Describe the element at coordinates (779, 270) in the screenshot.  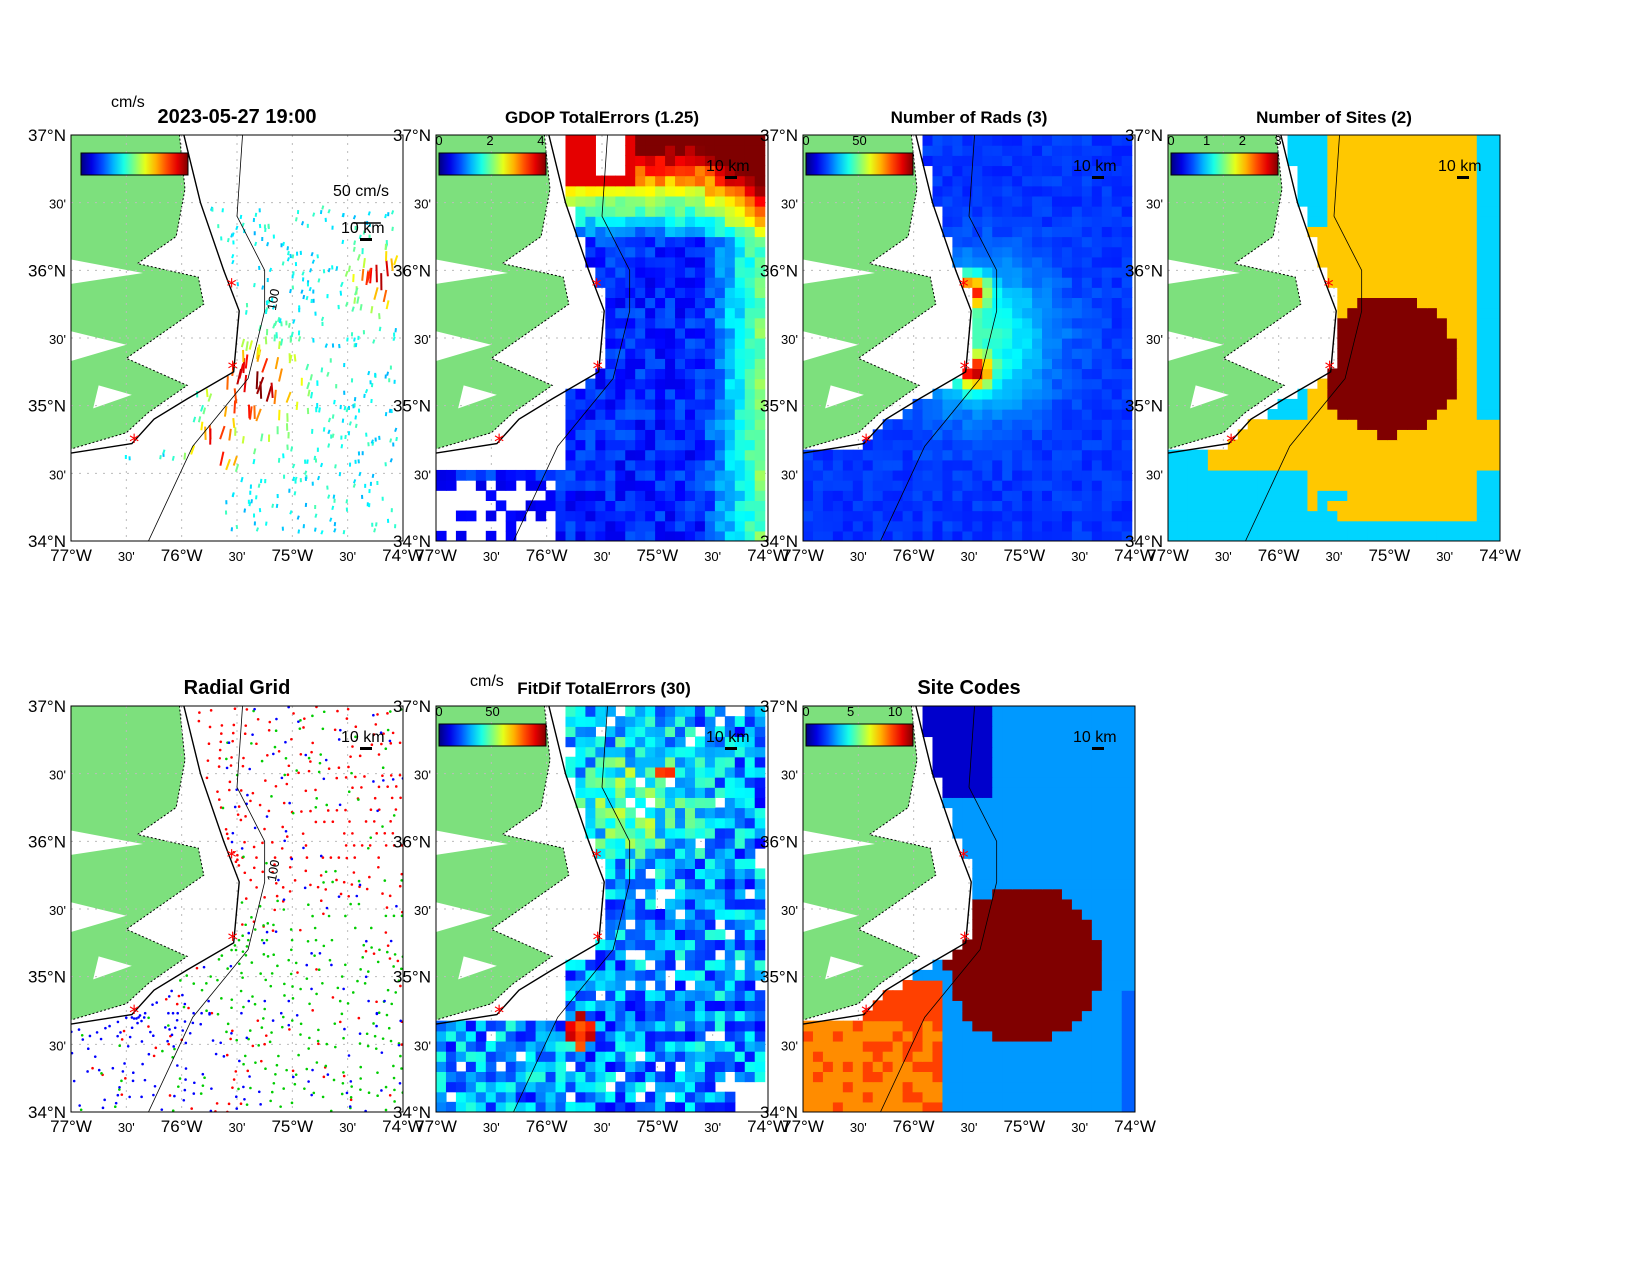
I see `y-tick-label: 36°N` at that location.